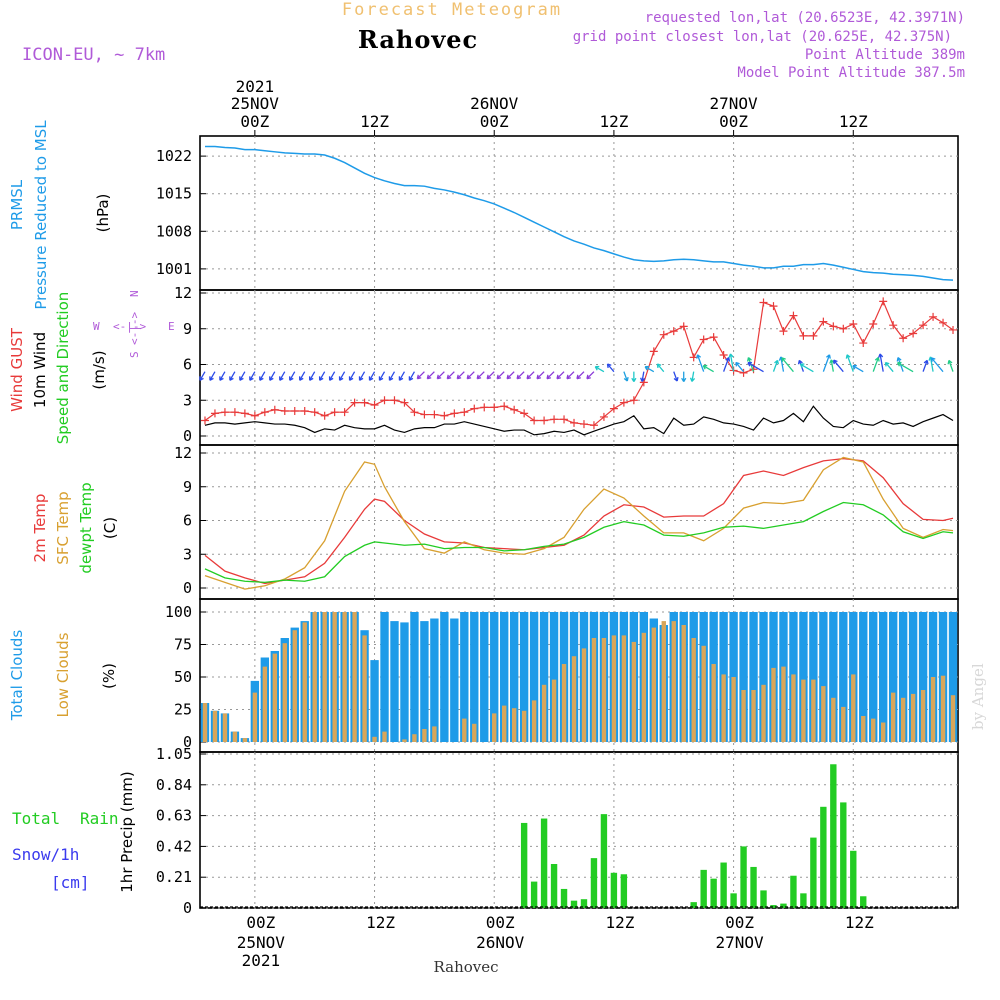  I want to click on ytick-label: 3, so click(187, 400).